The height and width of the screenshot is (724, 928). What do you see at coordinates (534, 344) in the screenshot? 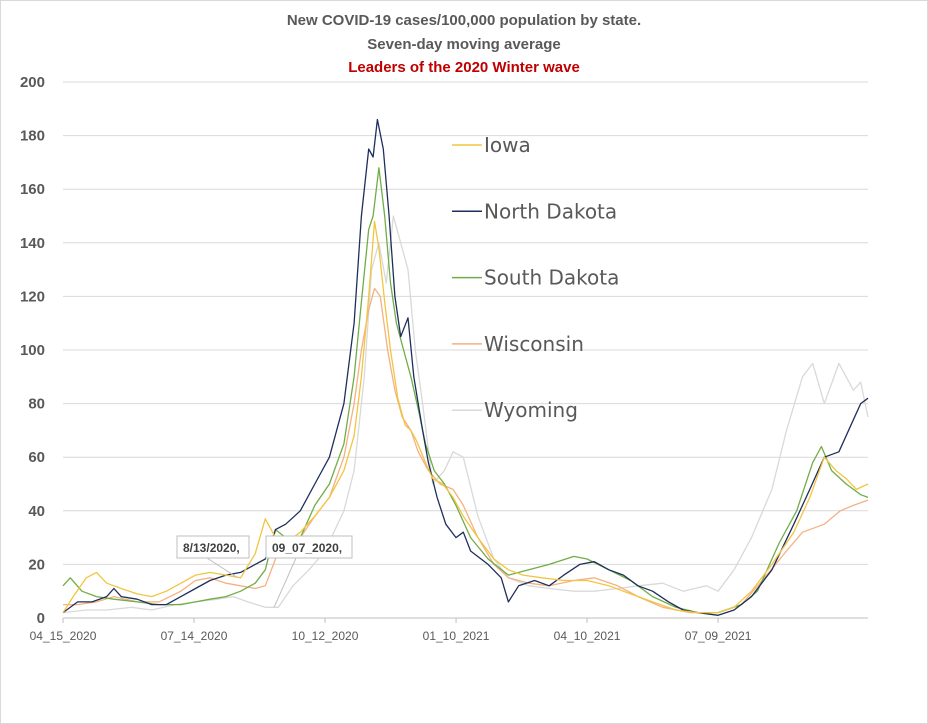
I see `legend-label: Wisconsin` at bounding box center [534, 344].